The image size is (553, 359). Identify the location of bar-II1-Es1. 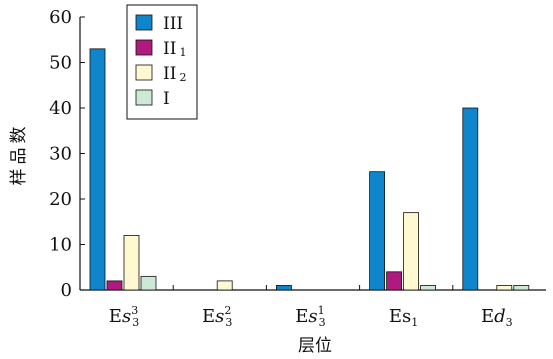
(394, 281).